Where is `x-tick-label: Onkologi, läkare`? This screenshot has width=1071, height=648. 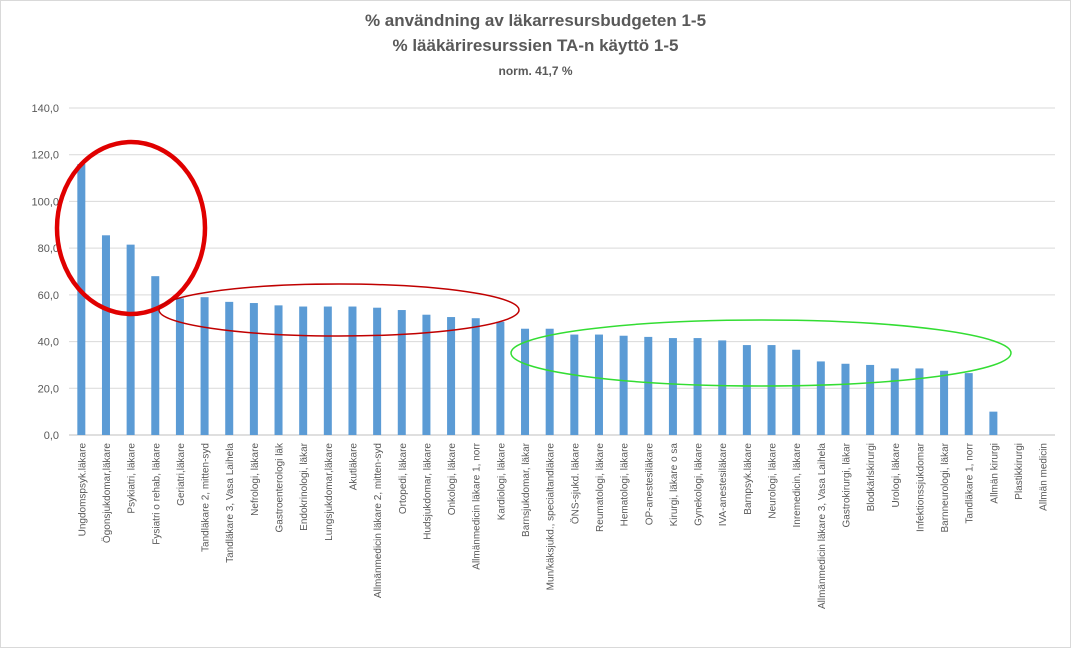
x-tick-label: Onkologi, läkare is located at coordinates (452, 479).